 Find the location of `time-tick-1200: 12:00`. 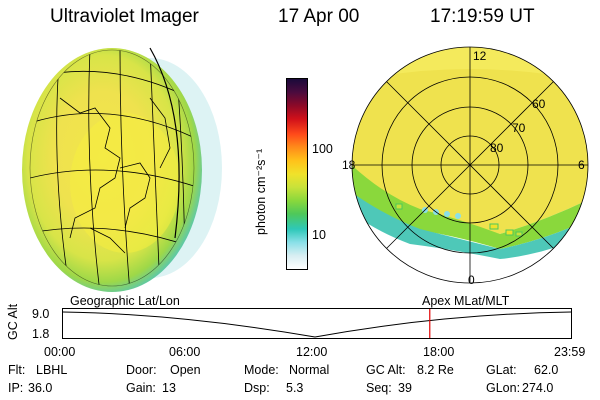

time-tick-1200: 12:00 is located at coordinates (312, 352).